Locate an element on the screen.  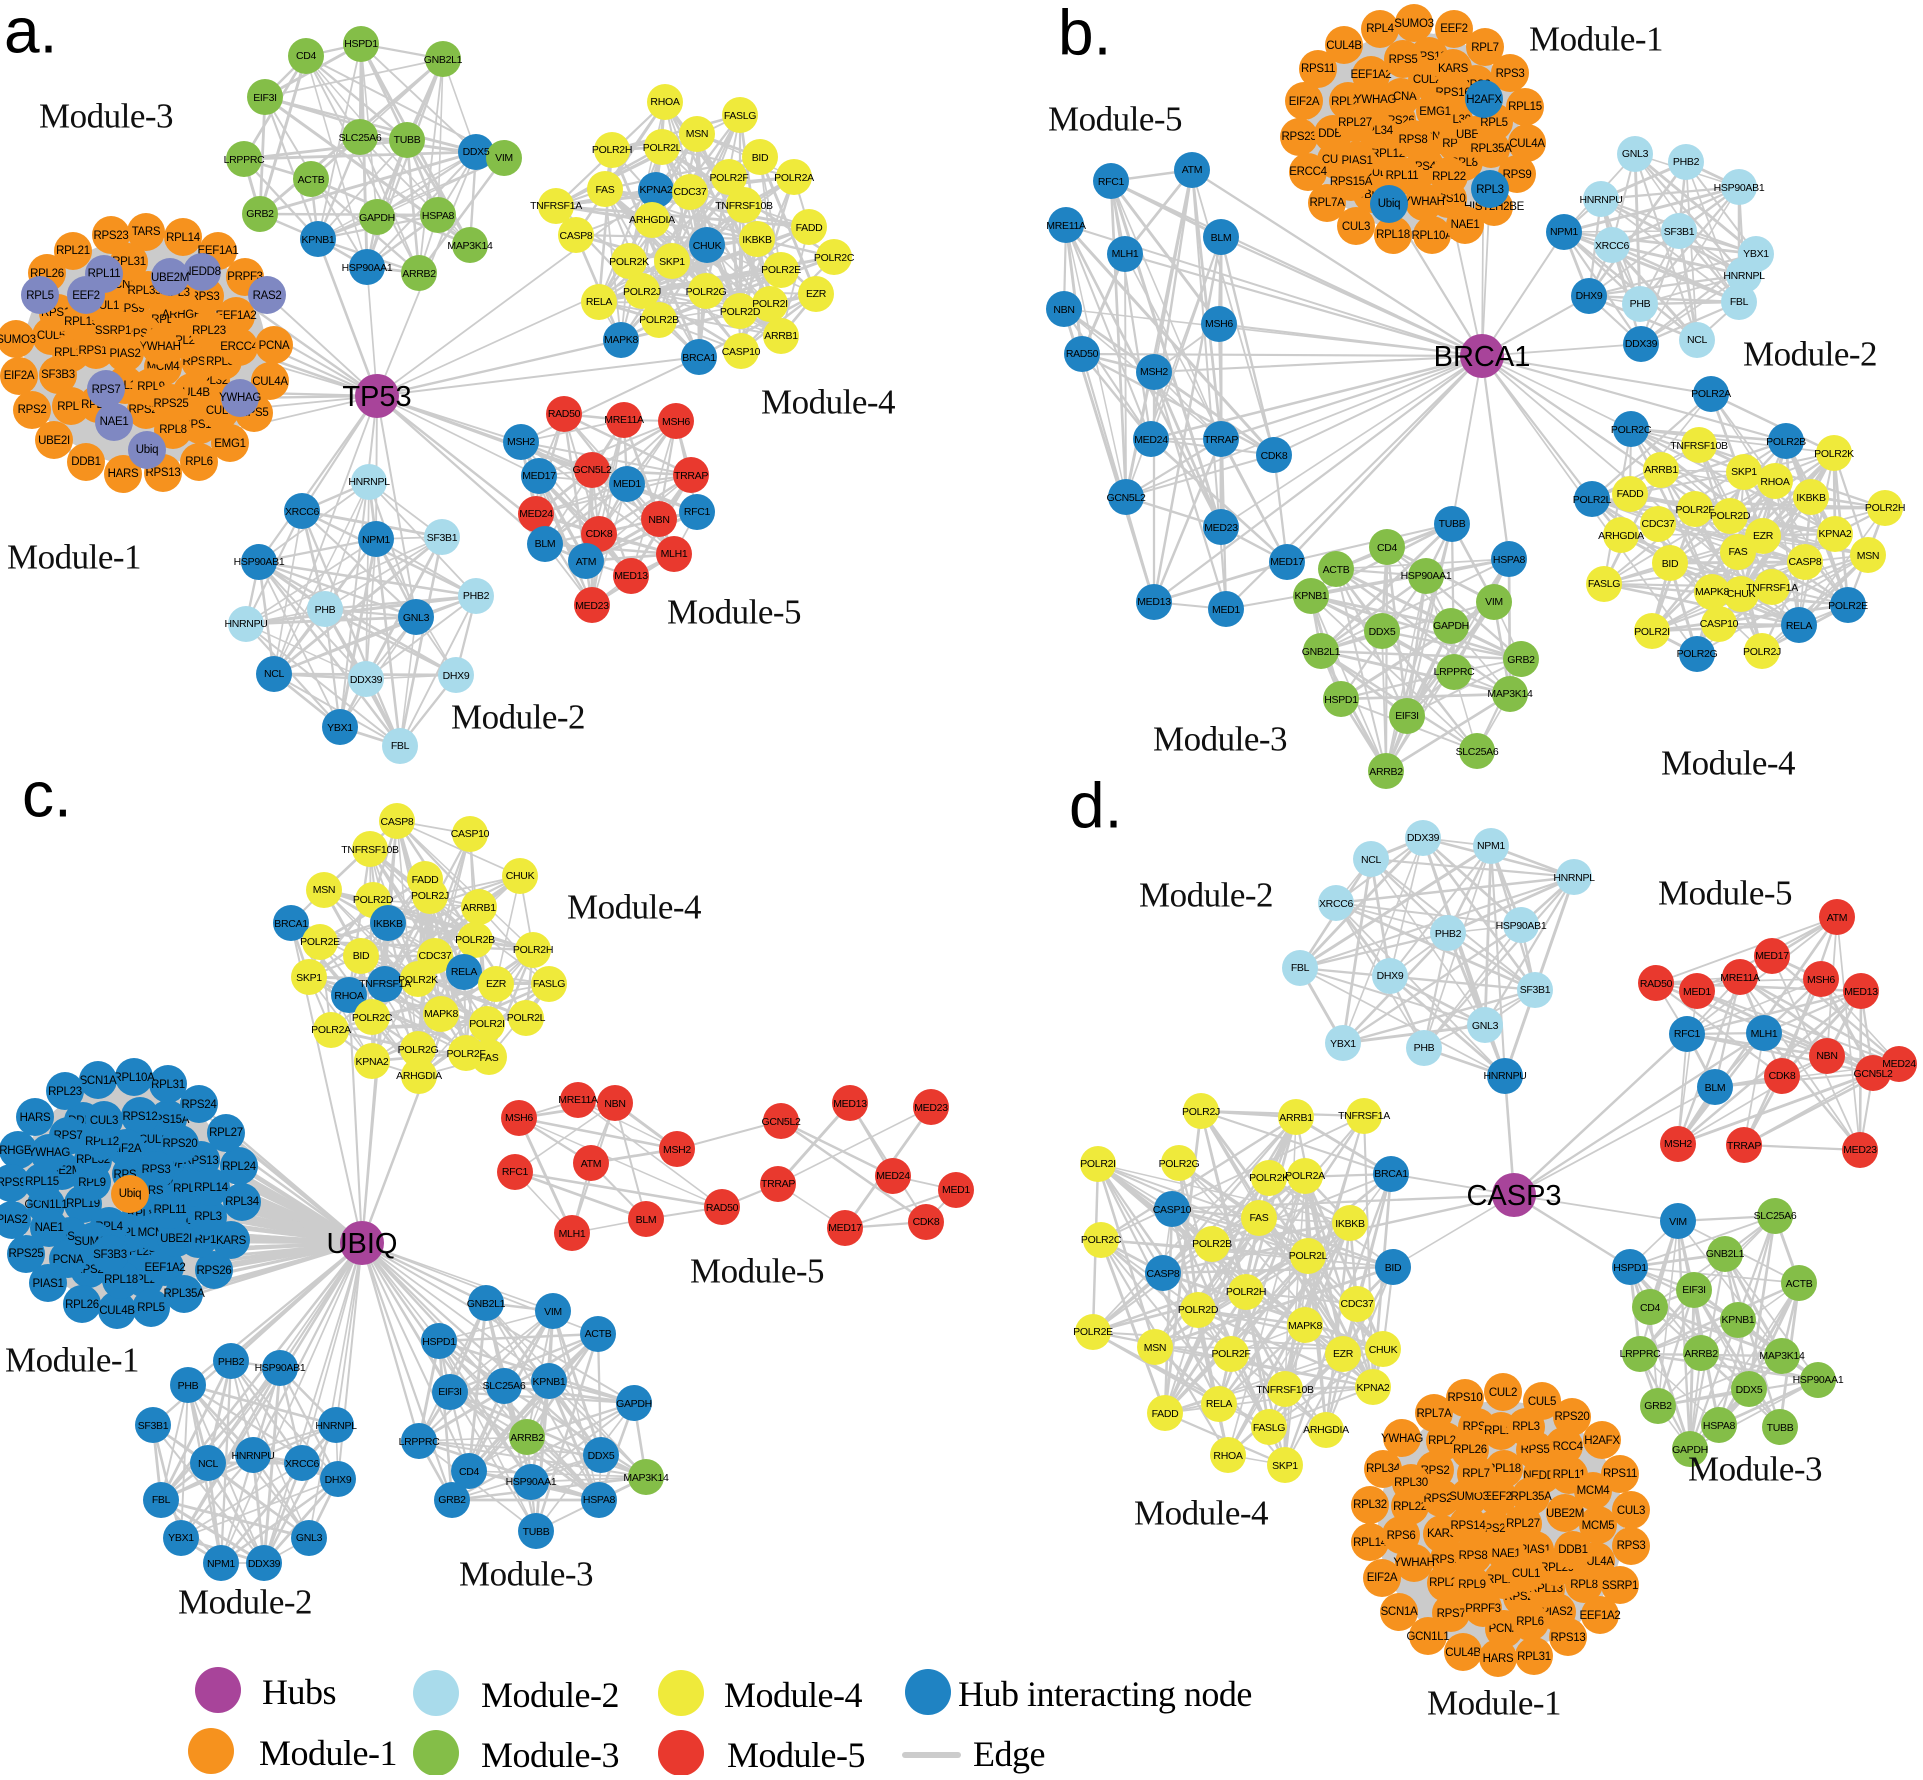
svg-text: UBE2M is located at coordinates (170, 278).